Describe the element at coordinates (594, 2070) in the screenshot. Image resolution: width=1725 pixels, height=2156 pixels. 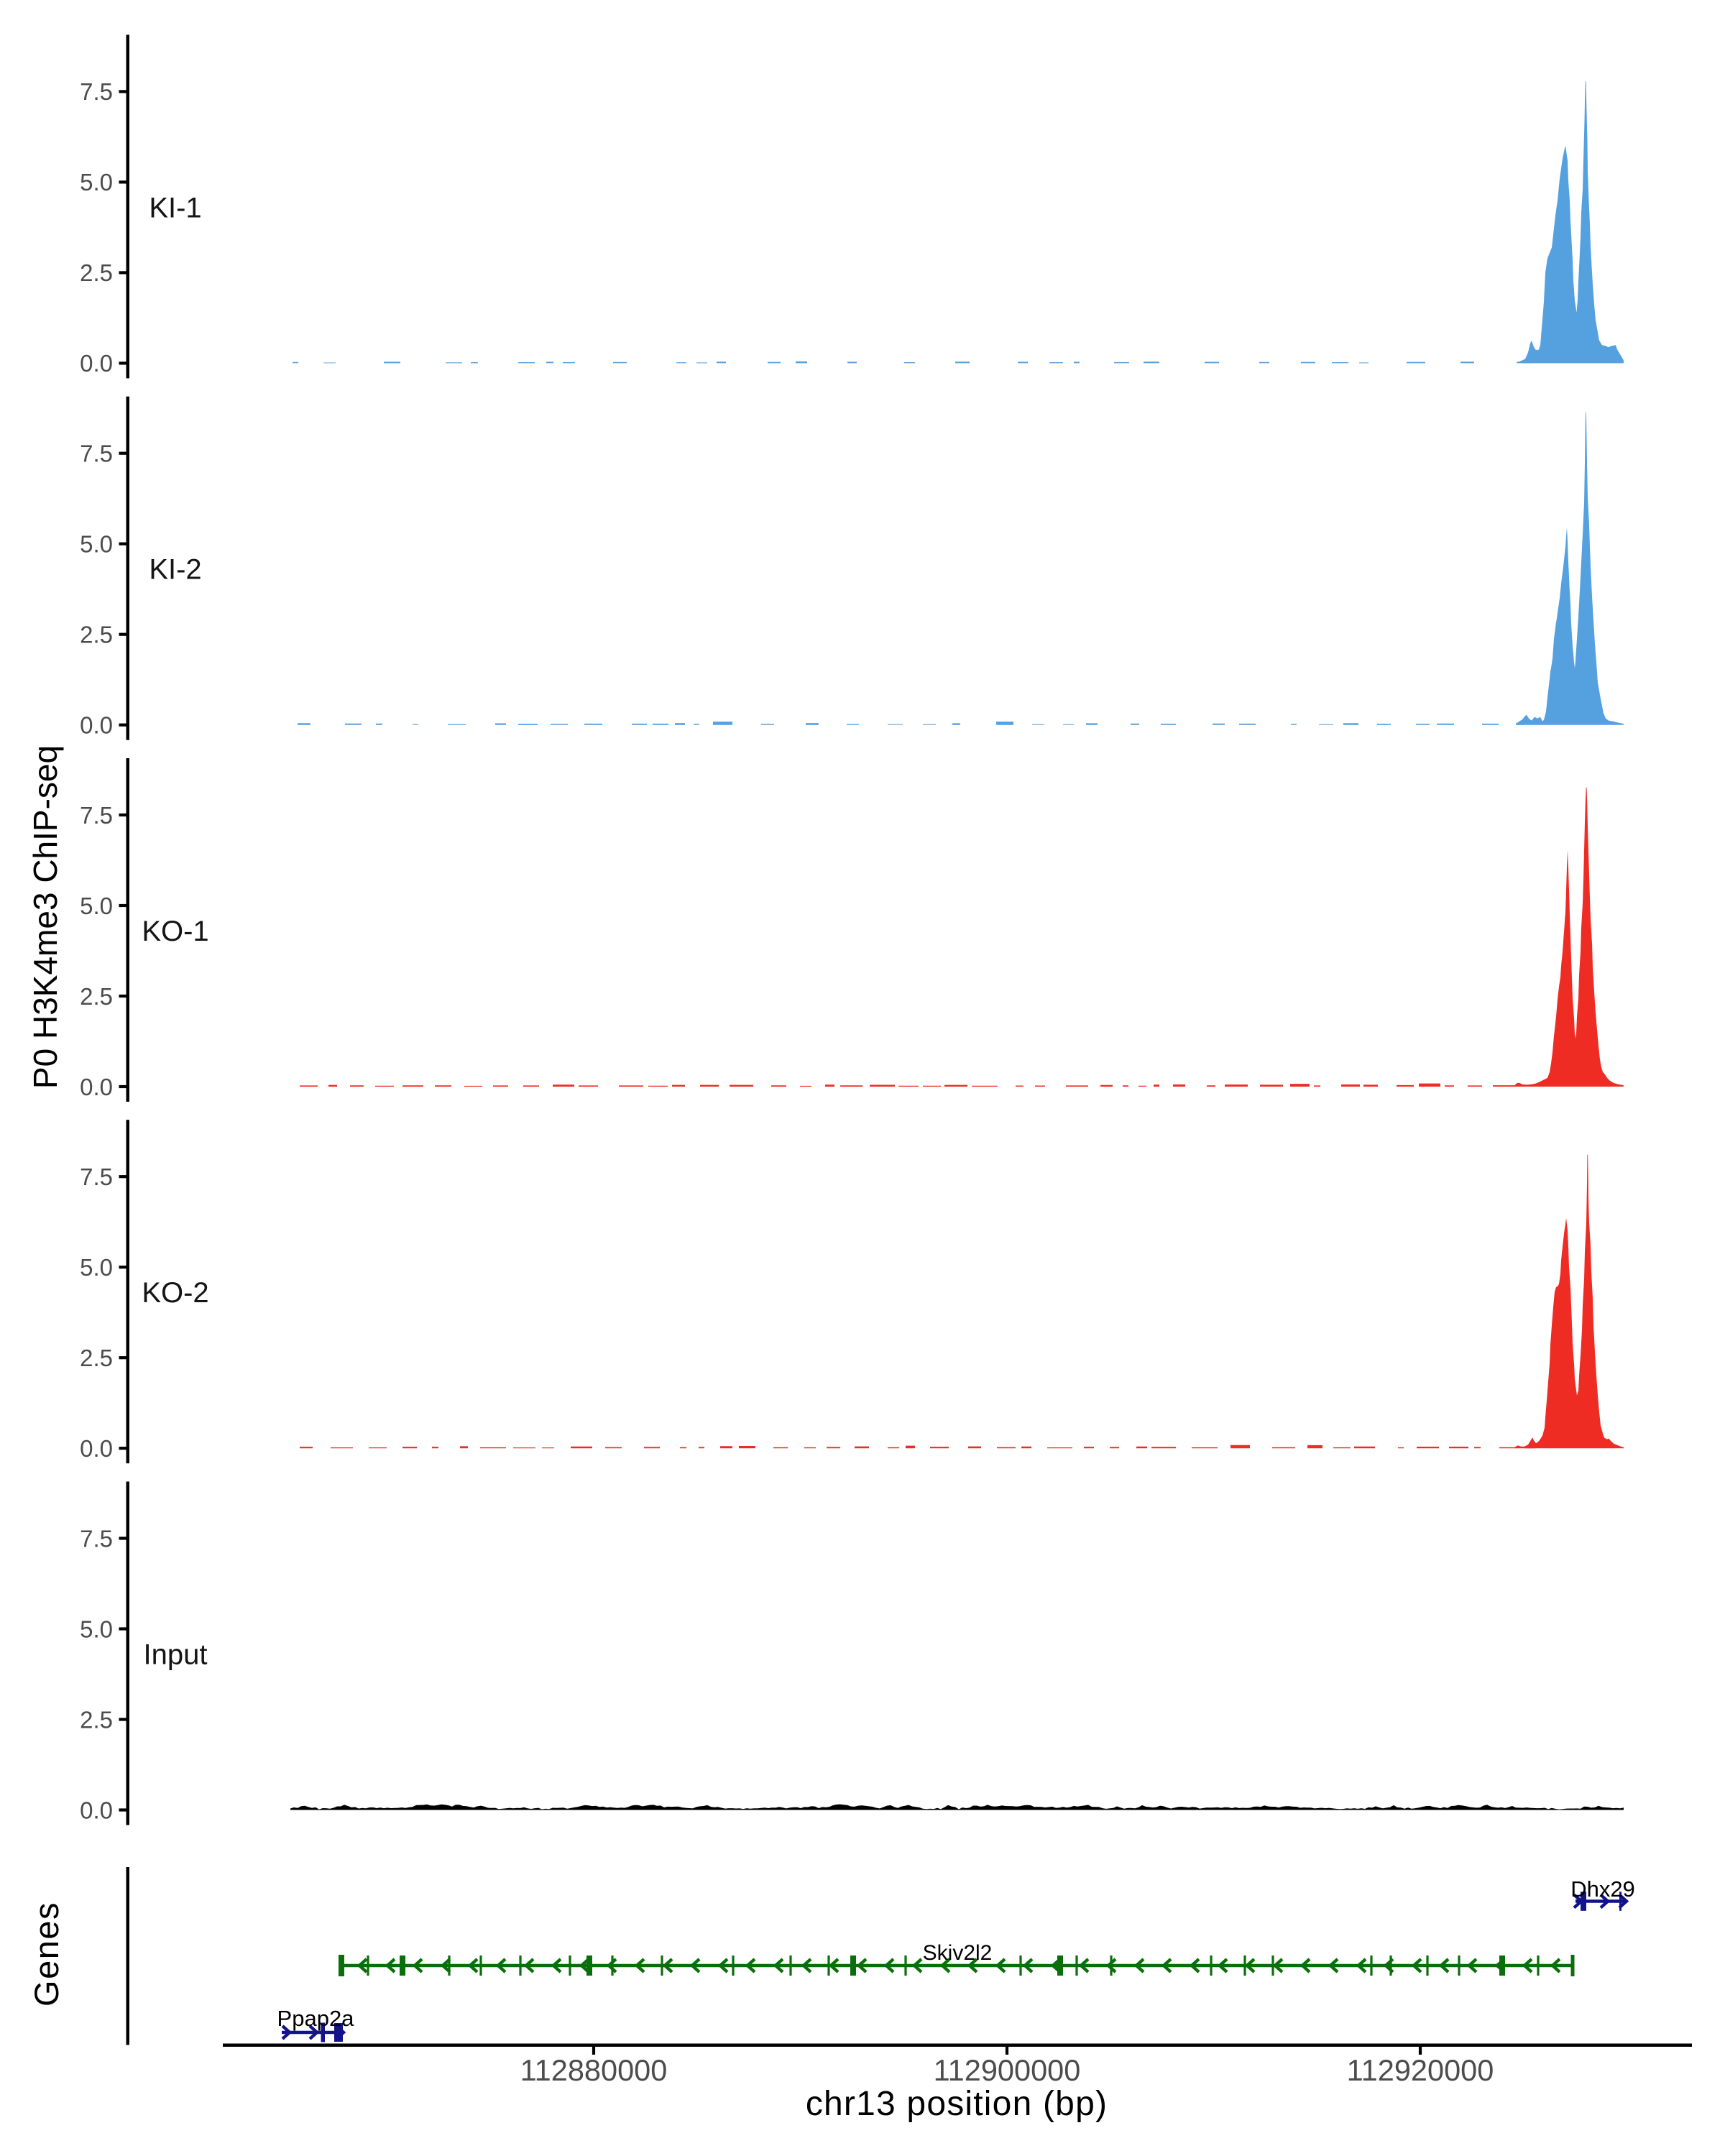
I see `svg-text: 112880000` at that location.